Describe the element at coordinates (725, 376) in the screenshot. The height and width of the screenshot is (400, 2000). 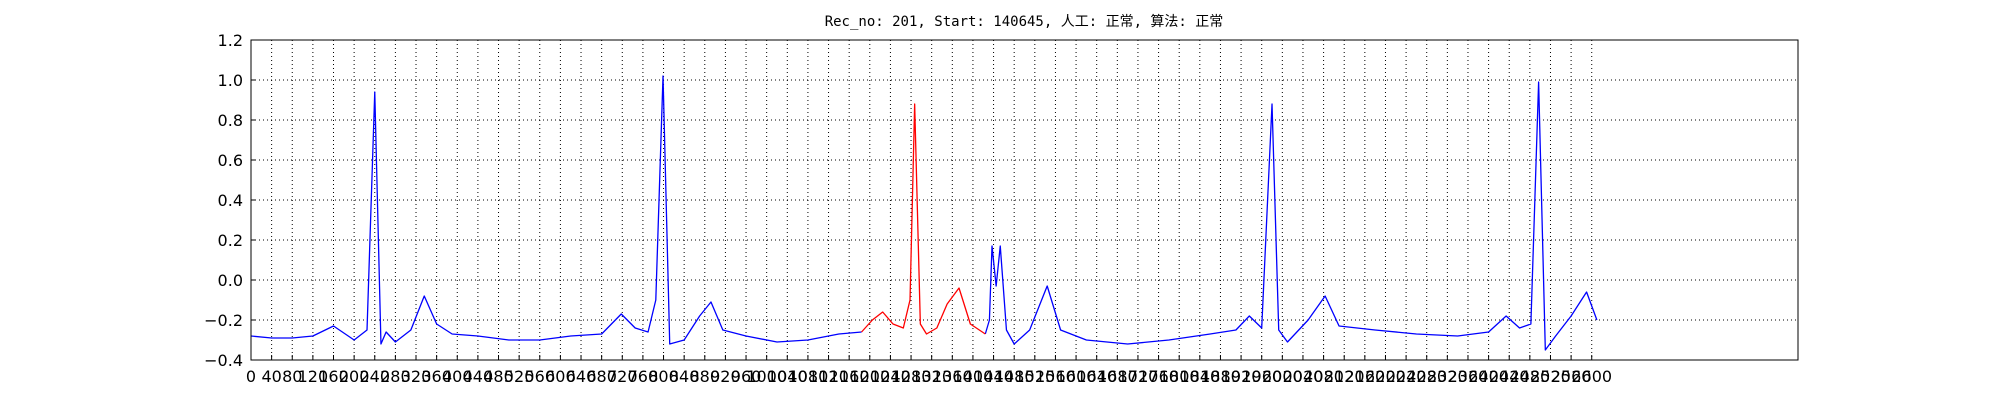
I see `x-tick-label: 920` at that location.